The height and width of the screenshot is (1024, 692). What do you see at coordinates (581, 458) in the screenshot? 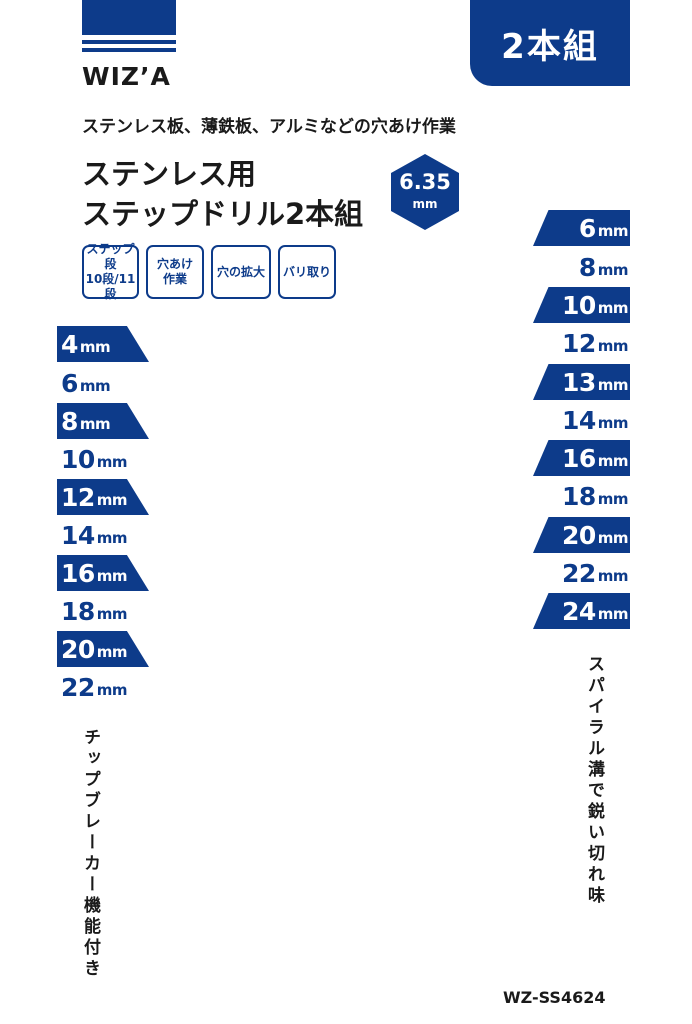
I see `right-size-step: 16 mm` at bounding box center [581, 458].